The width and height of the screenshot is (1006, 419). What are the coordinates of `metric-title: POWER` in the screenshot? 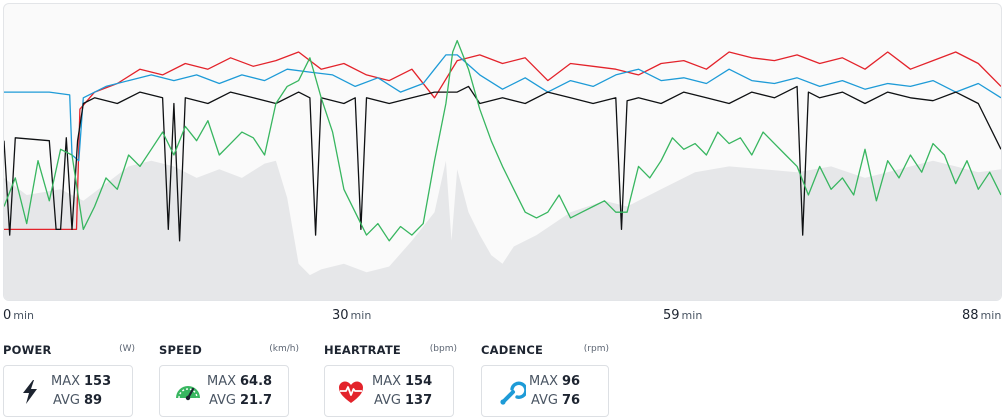 It's located at (27, 350).